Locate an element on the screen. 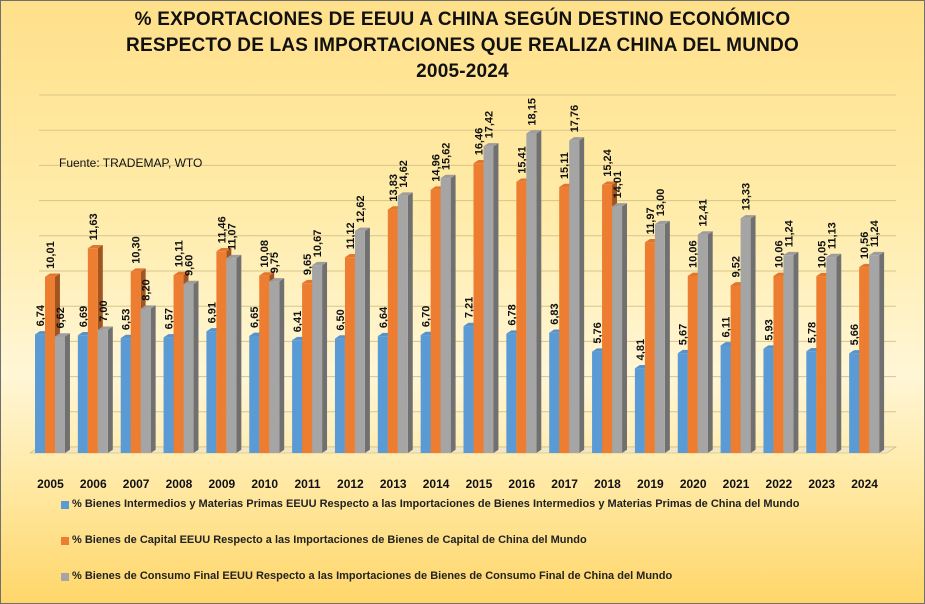  data-label: 10,67 is located at coordinates (318, 244).